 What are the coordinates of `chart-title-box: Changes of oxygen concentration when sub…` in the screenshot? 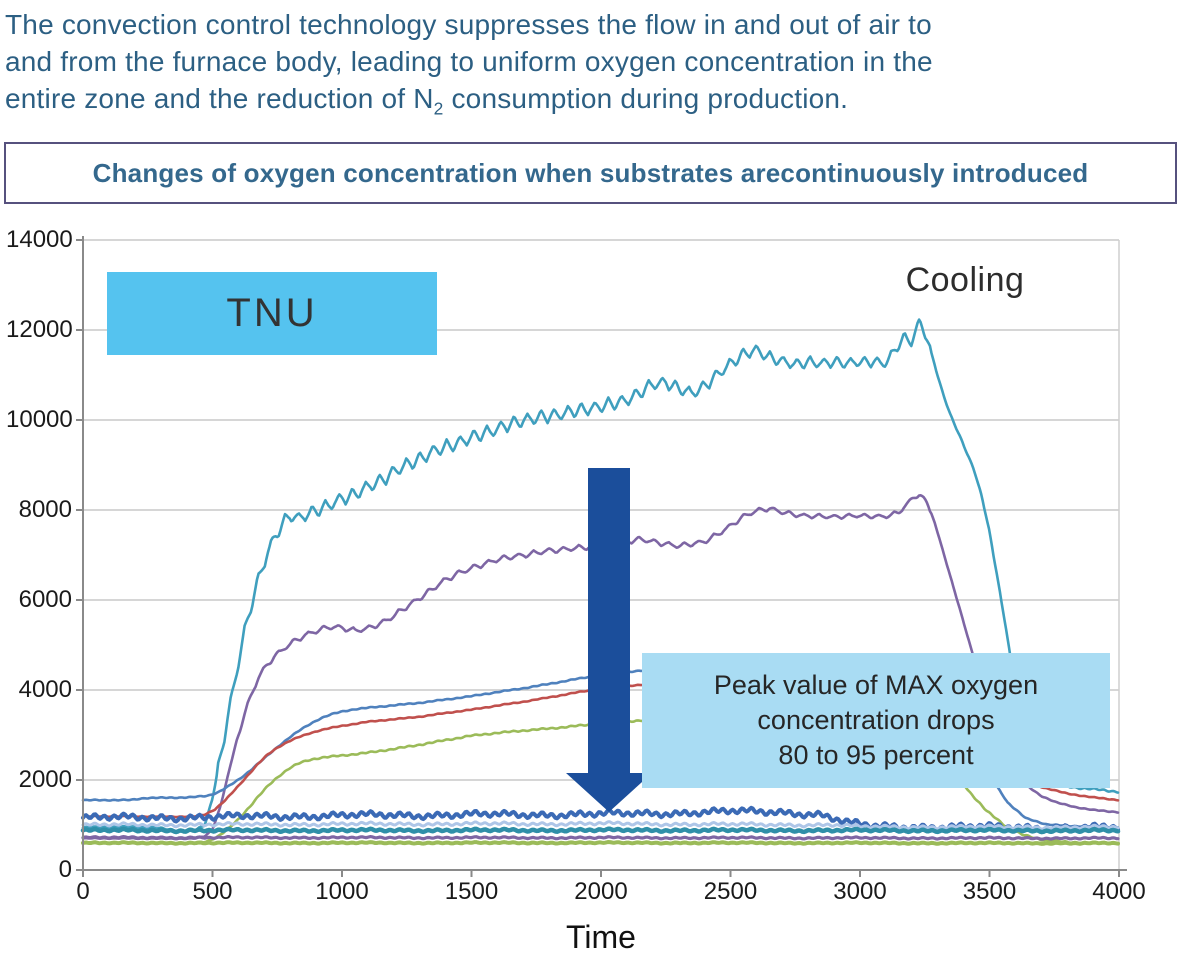 It's located at (590, 173).